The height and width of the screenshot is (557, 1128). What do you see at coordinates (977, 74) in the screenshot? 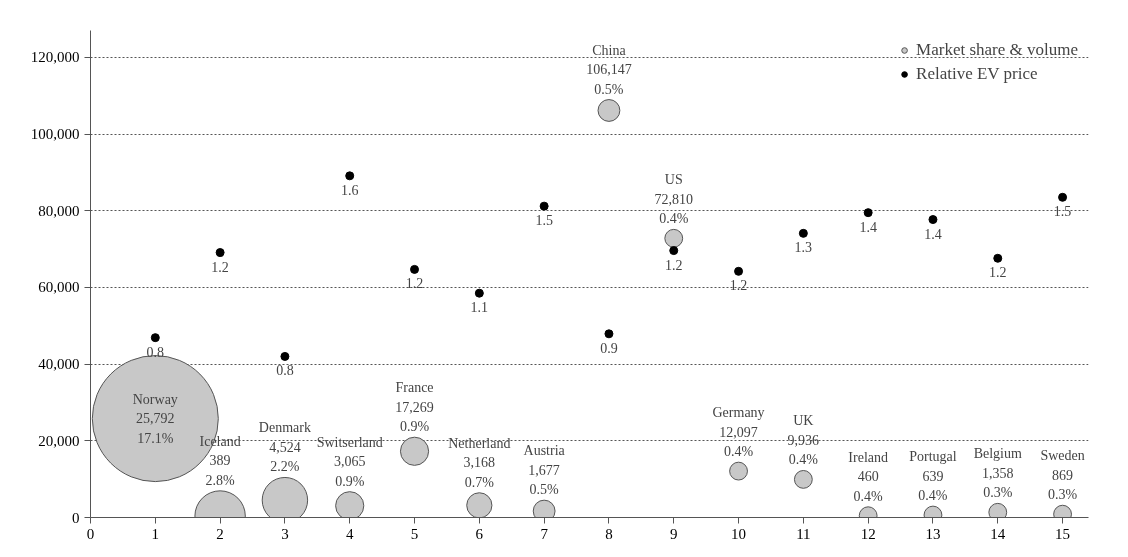
I see `legend-label: Relative EV price` at bounding box center [977, 74].